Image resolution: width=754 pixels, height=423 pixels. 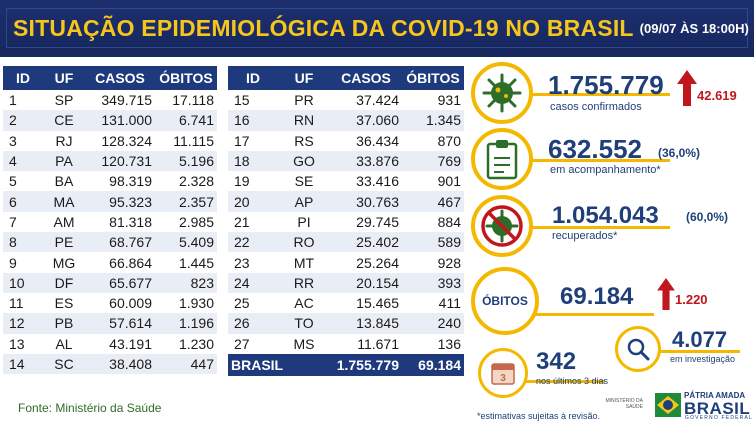 I want to click on ultimos-value: 342, so click(x=556, y=361).